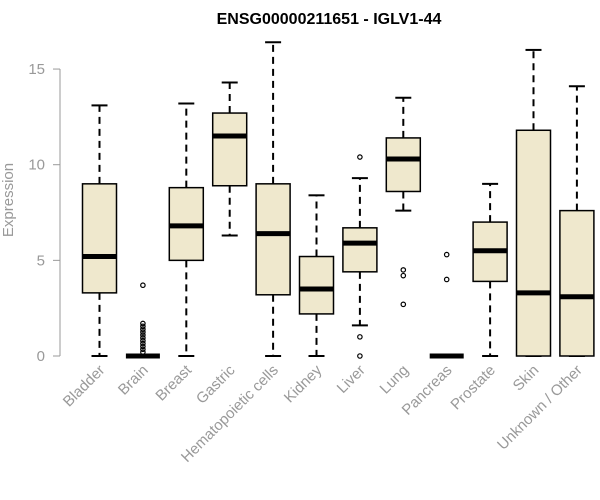  Describe the element at coordinates (526, 378) in the screenshot. I see `x-tick-label: Skin` at that location.